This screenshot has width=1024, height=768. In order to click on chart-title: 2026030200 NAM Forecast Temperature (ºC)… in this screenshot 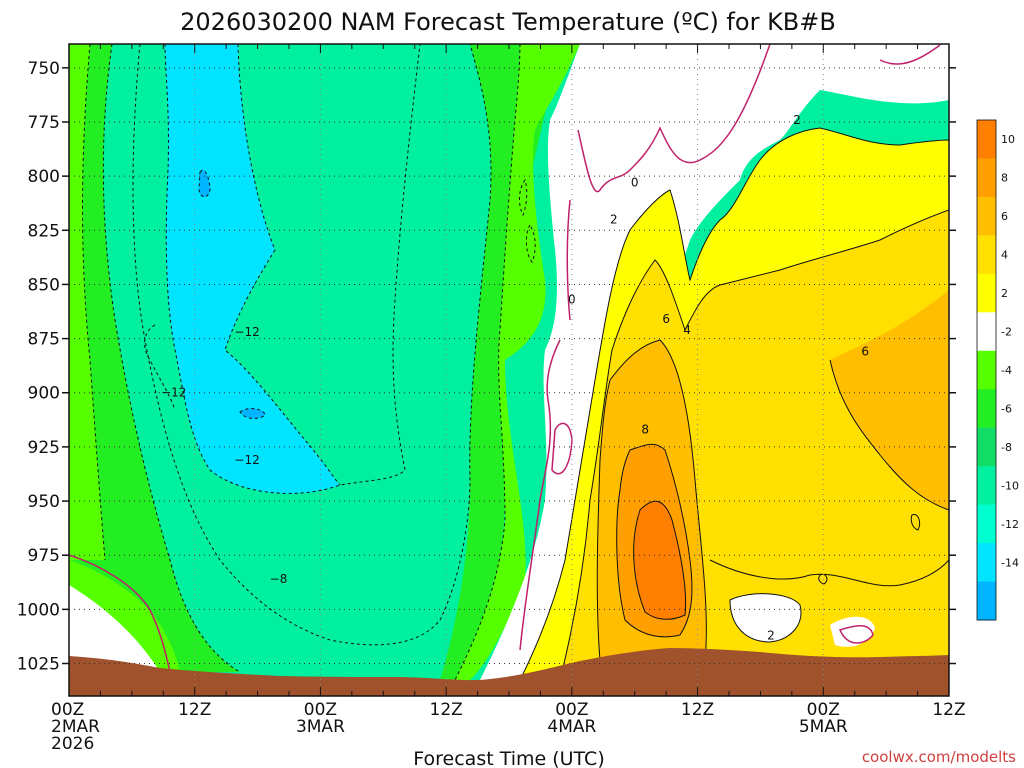, I will do `click(508, 22)`.